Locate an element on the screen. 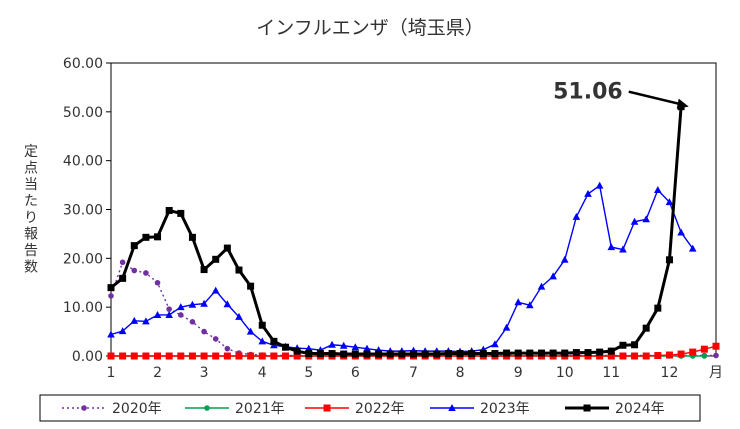 Image resolution: width=740 pixels, height=429 pixels. x-tick-label: 2 is located at coordinates (157, 373).